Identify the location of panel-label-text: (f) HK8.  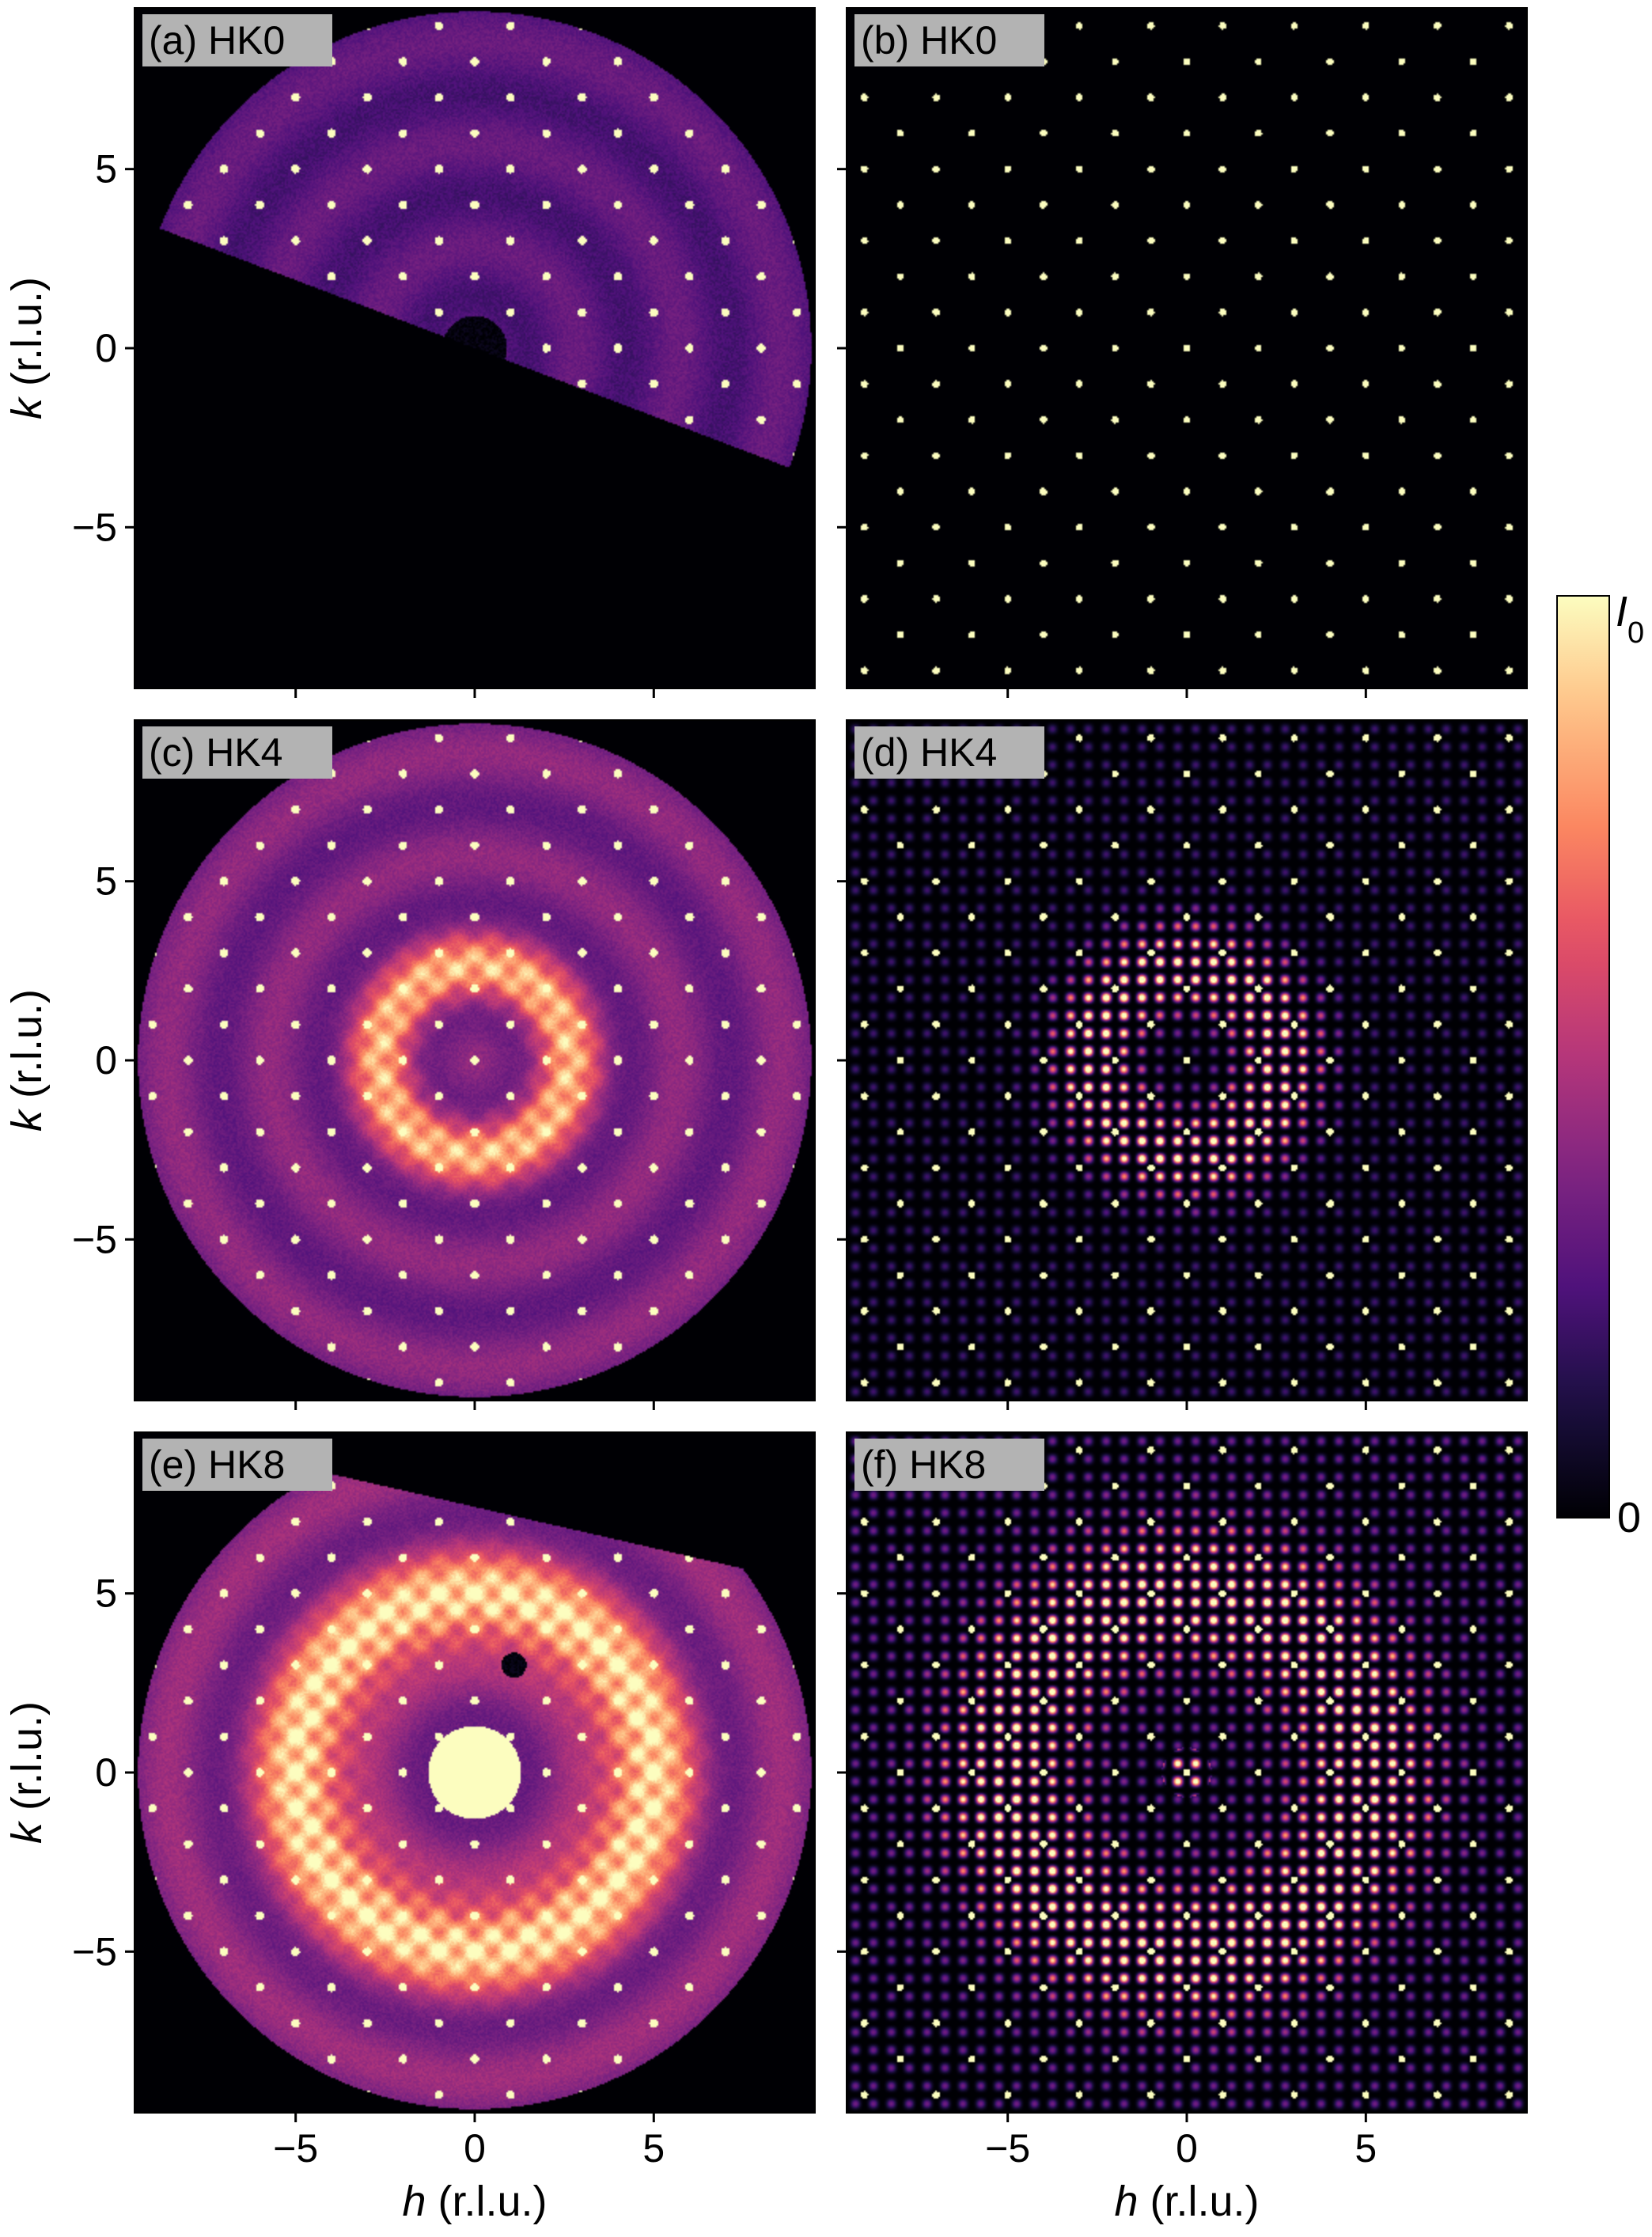
(924, 1465).